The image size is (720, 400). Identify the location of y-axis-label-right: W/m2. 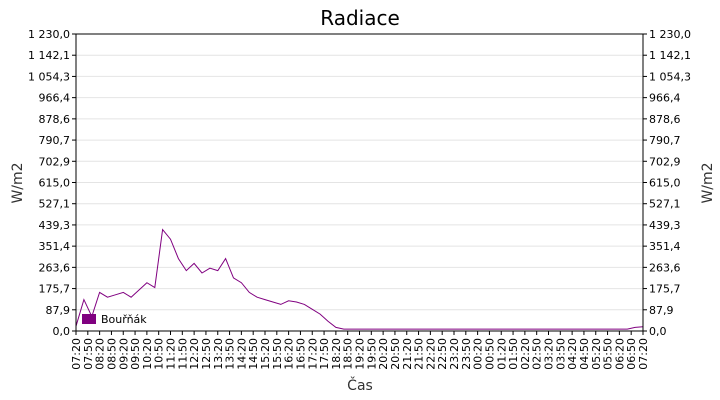
(708, 182).